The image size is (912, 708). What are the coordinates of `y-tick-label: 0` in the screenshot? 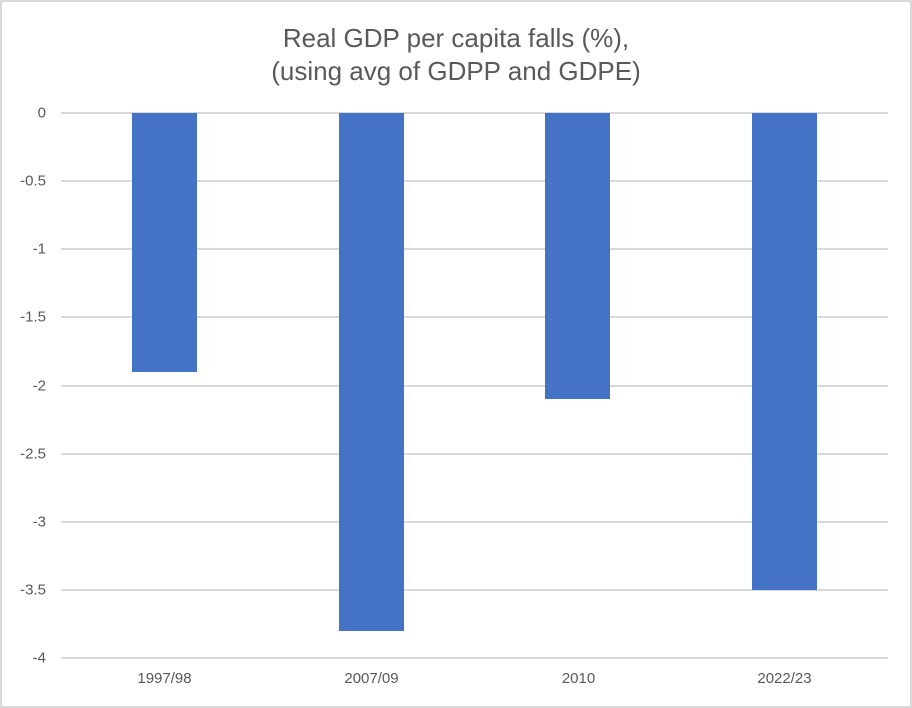 It's located at (41, 113).